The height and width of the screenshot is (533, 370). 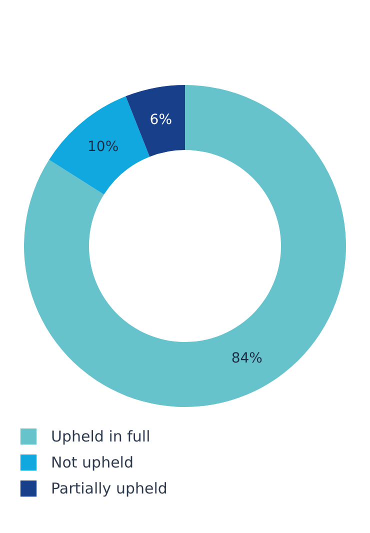 I want to click on data-label: 10%, so click(x=103, y=146).